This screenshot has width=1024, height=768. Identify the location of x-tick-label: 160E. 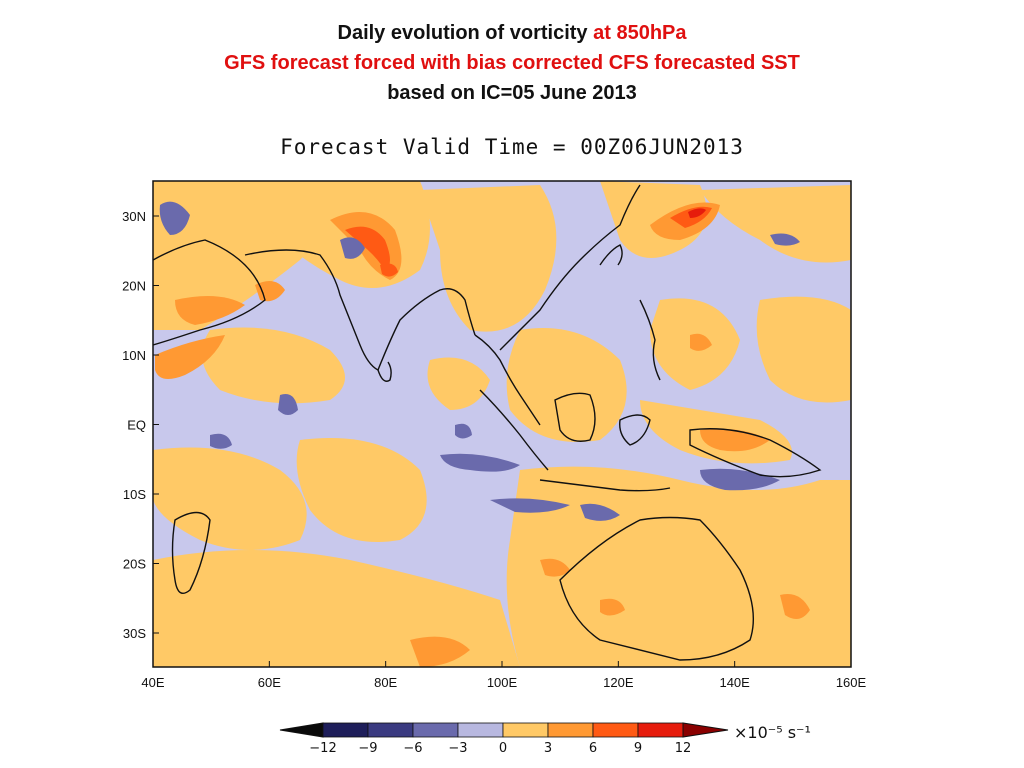
(851, 682).